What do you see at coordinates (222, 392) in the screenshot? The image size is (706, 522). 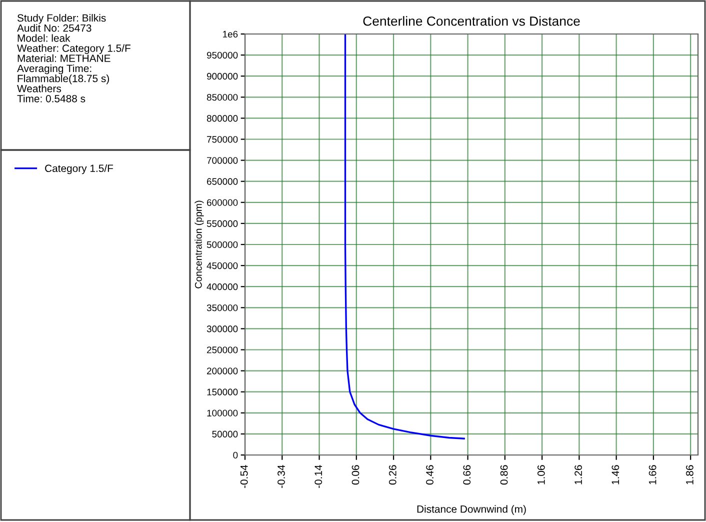 I see `y-tick-label: 150000` at bounding box center [222, 392].